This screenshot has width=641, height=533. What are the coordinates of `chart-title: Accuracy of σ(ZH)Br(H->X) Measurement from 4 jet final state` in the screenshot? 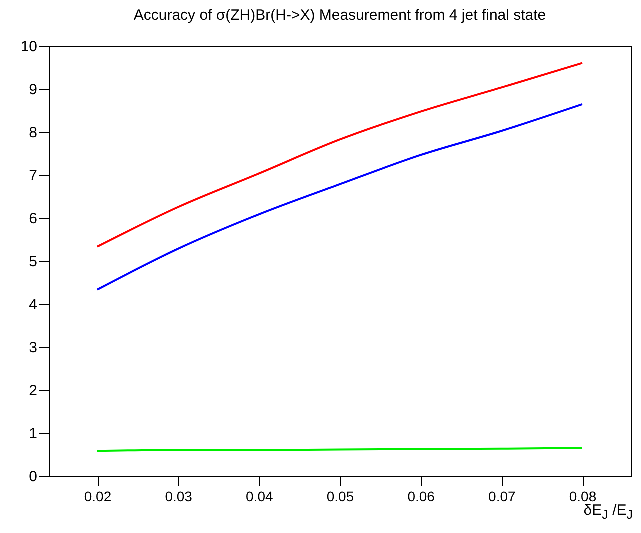 It's located at (340, 15).